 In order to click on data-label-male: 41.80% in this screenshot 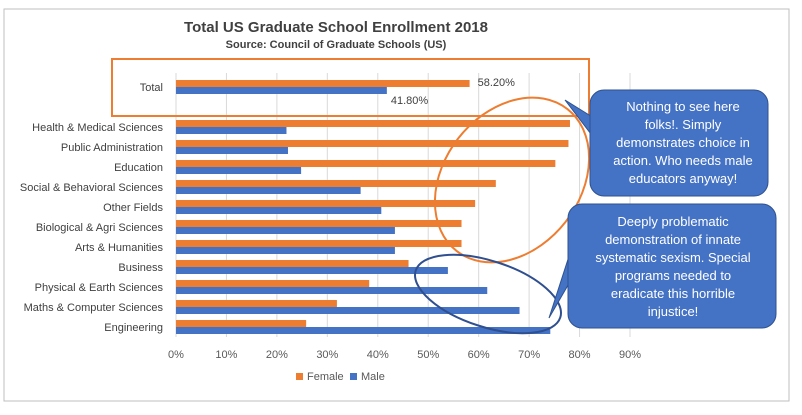, I will do `click(410, 101)`.